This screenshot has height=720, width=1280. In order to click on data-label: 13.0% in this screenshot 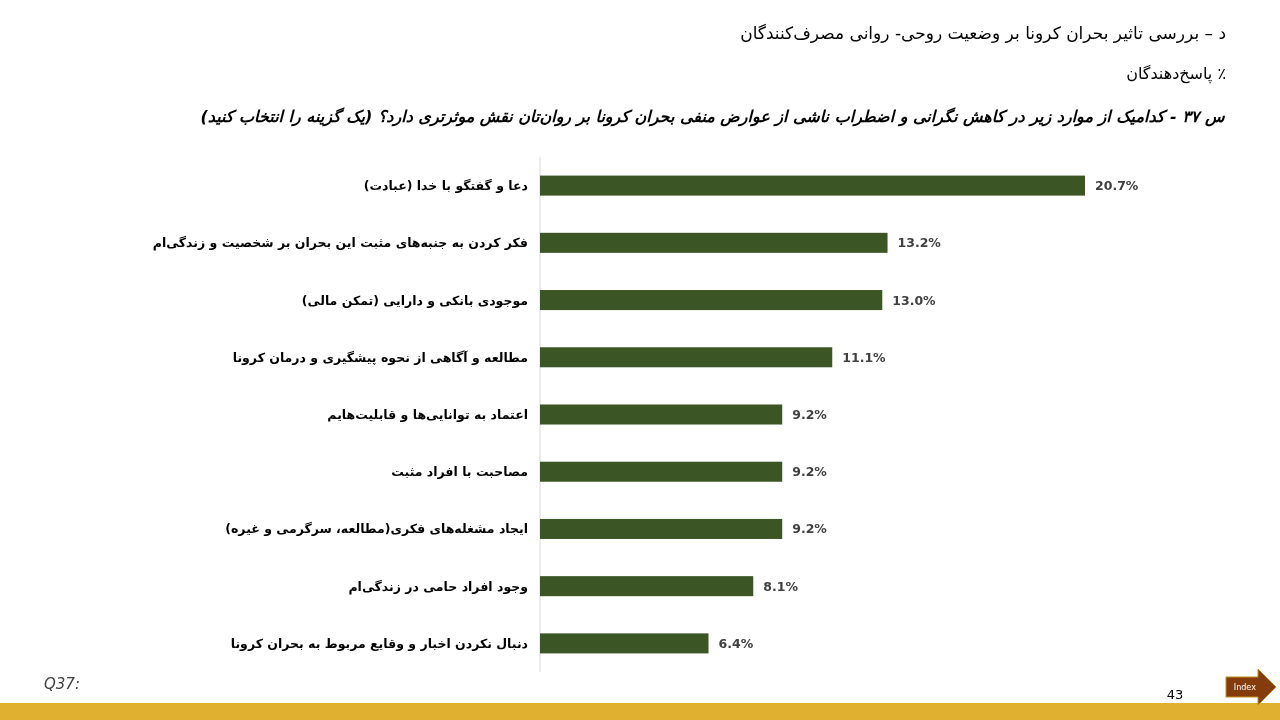, I will do `click(914, 300)`.